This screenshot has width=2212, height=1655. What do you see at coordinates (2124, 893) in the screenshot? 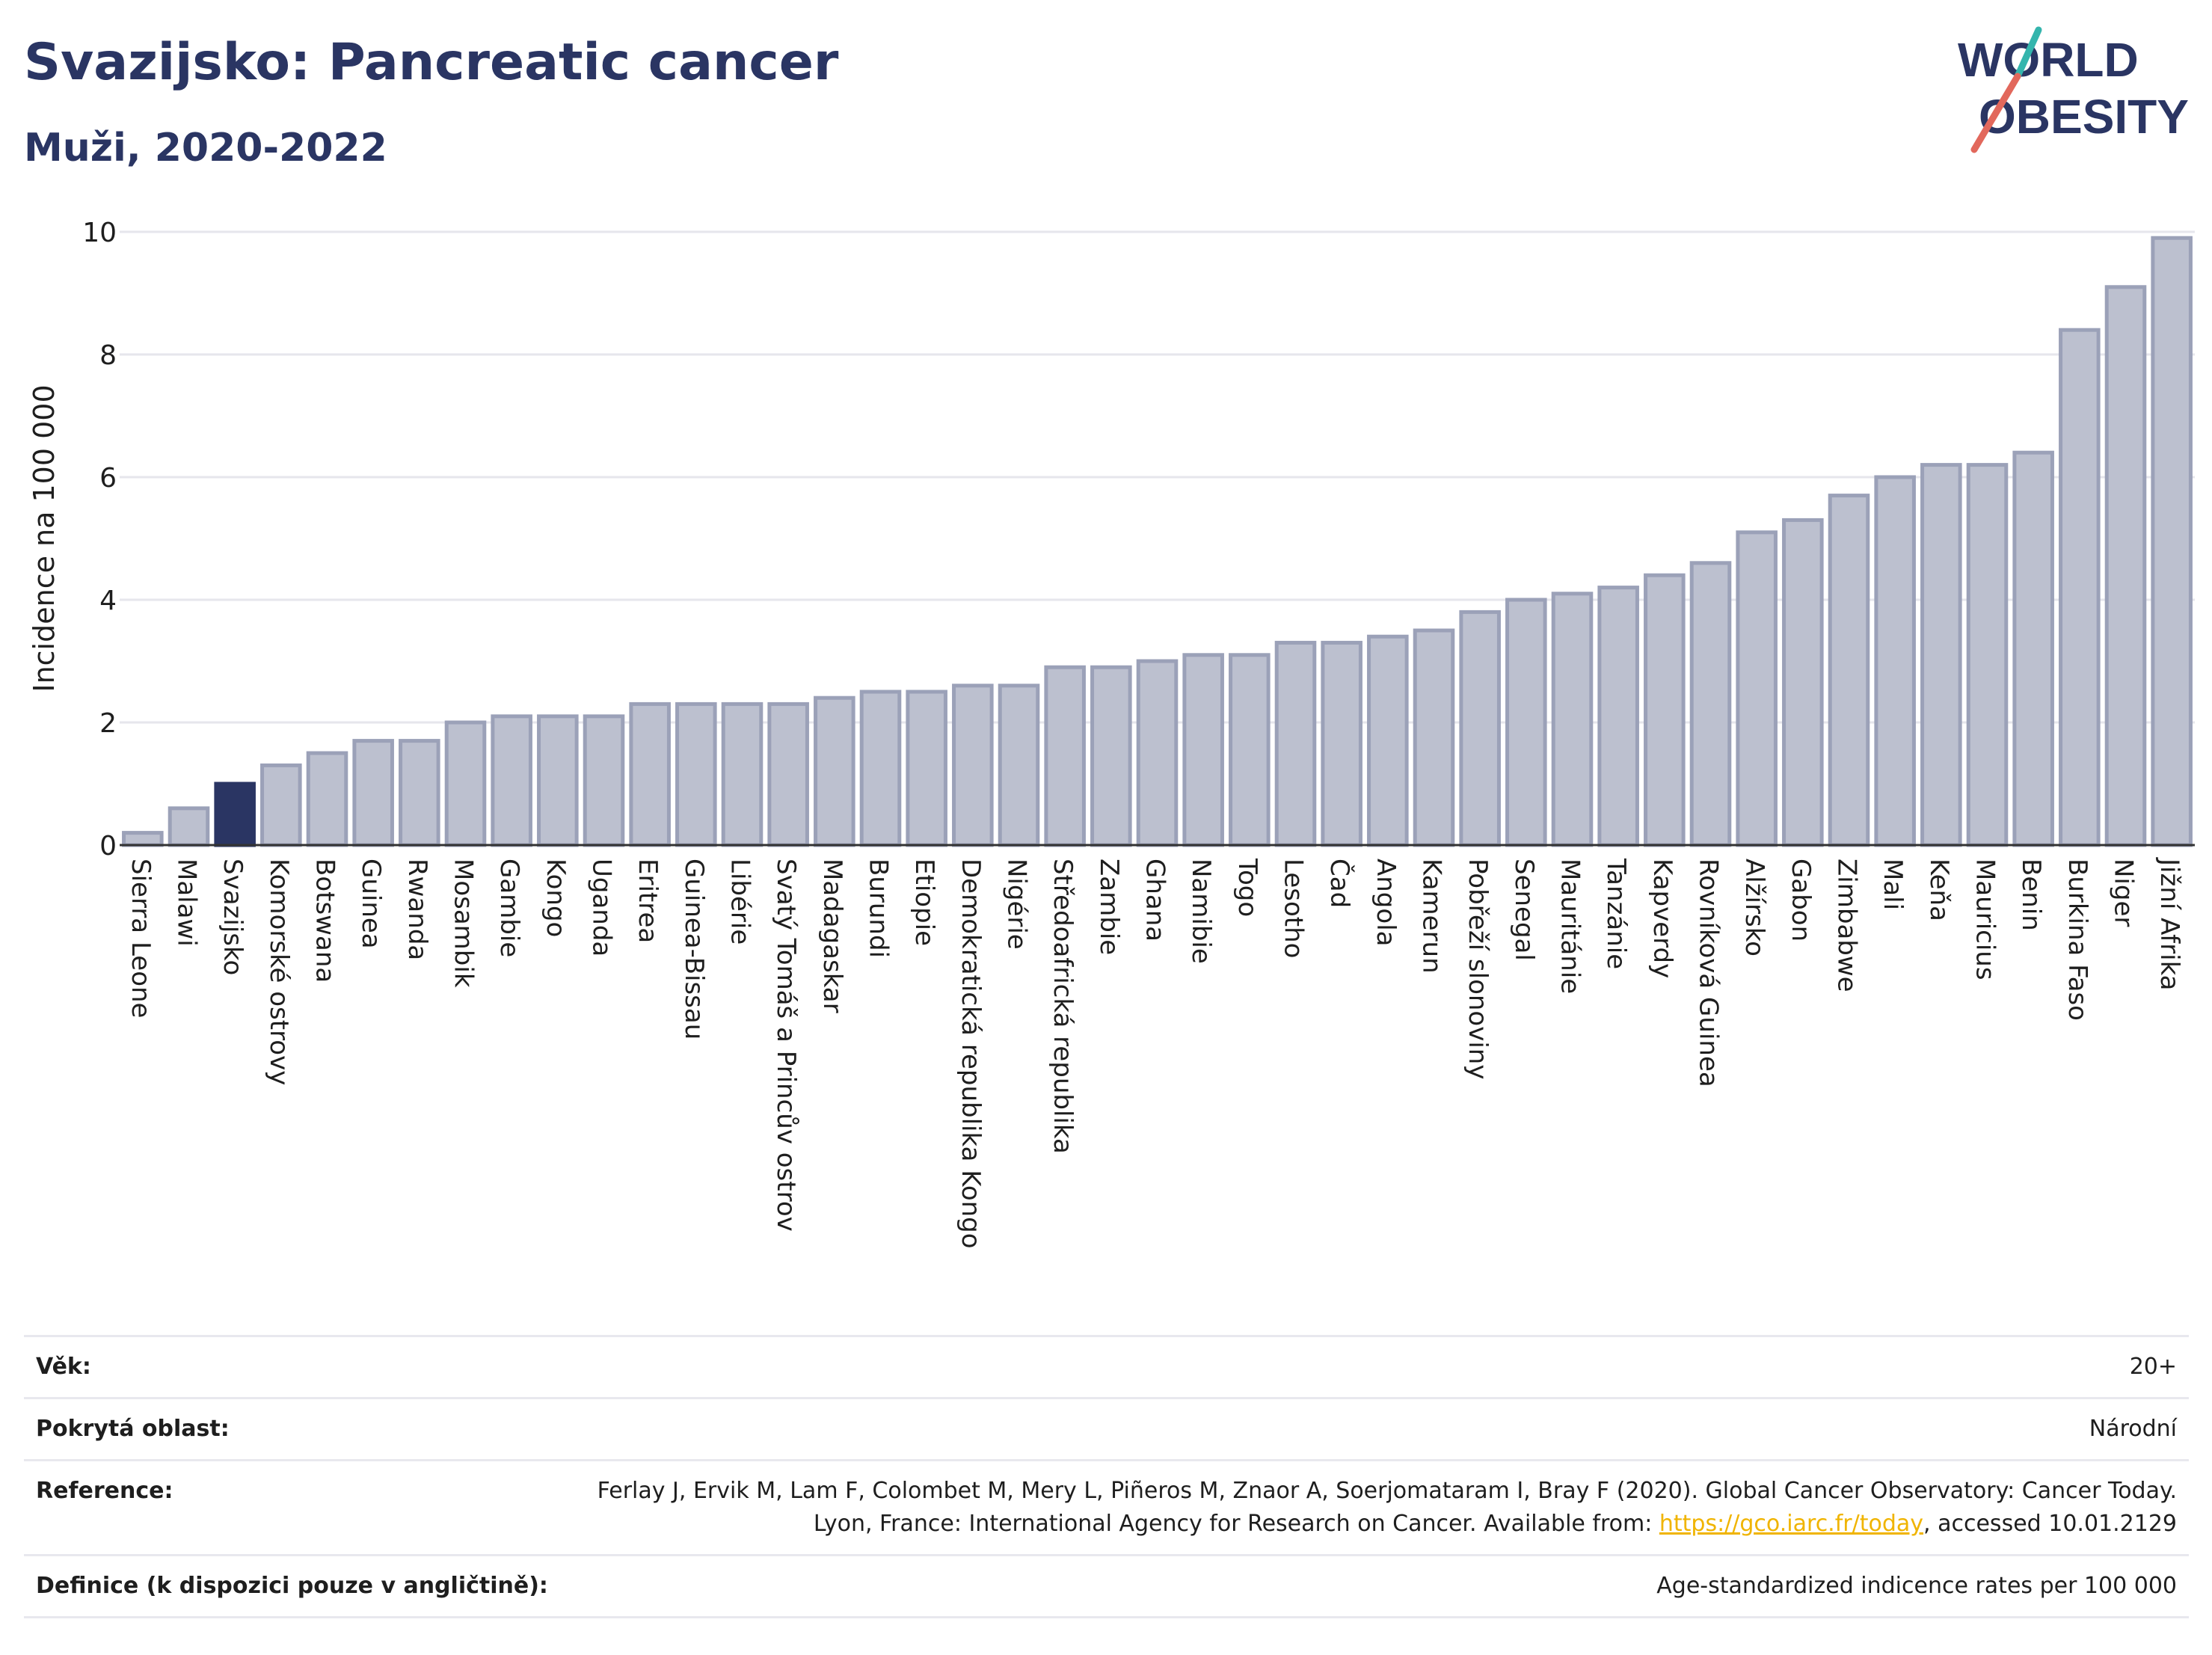
I see `x-tick-label: Niger` at bounding box center [2124, 893].